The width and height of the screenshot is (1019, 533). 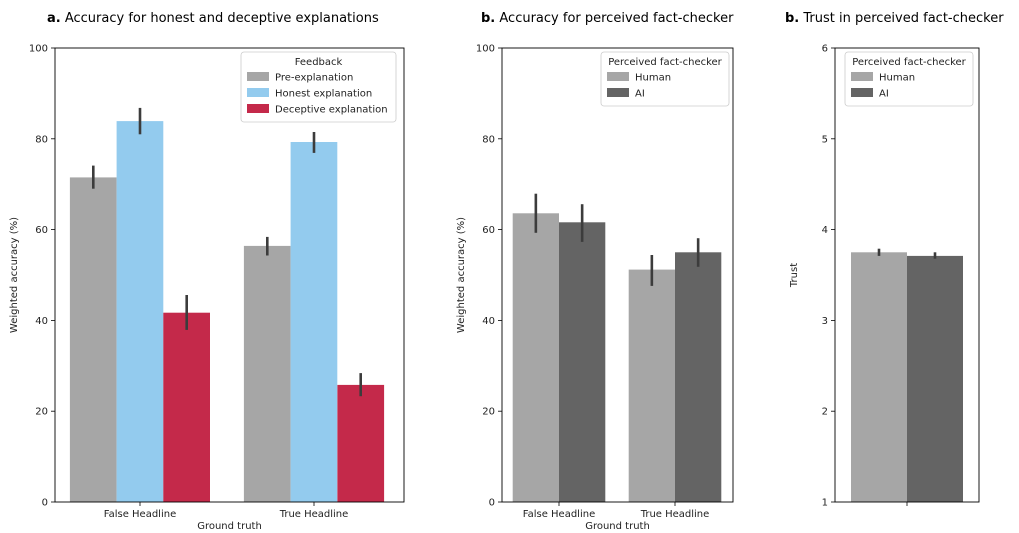 I want to click on y-tick-label: 2, so click(x=825, y=412).